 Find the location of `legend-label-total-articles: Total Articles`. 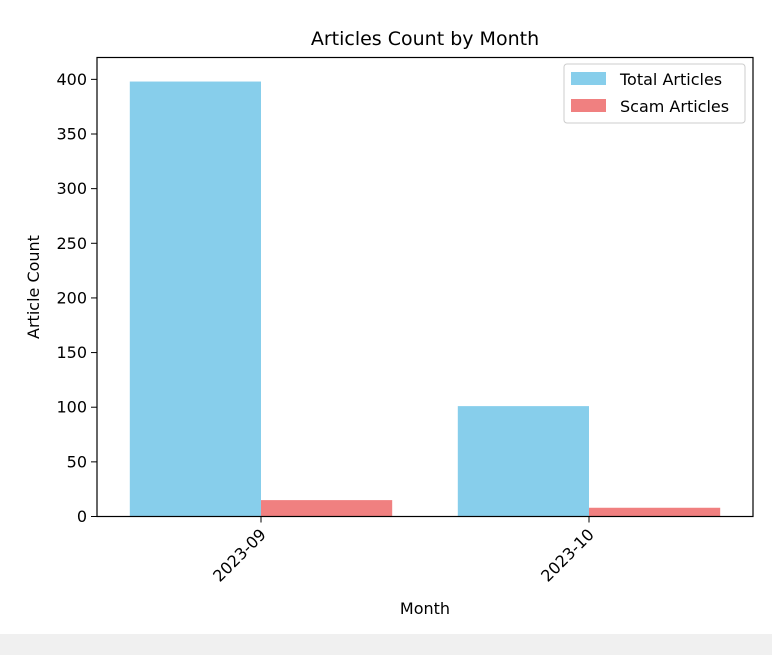

legend-label-total-articles: Total Articles is located at coordinates (670, 79).